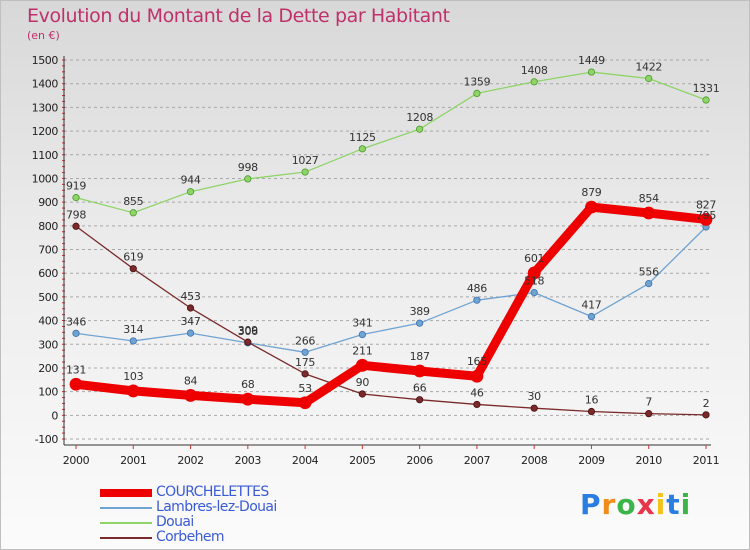 The width and height of the screenshot is (750, 550). I want to click on y-tick-label: 0, so click(54, 415).